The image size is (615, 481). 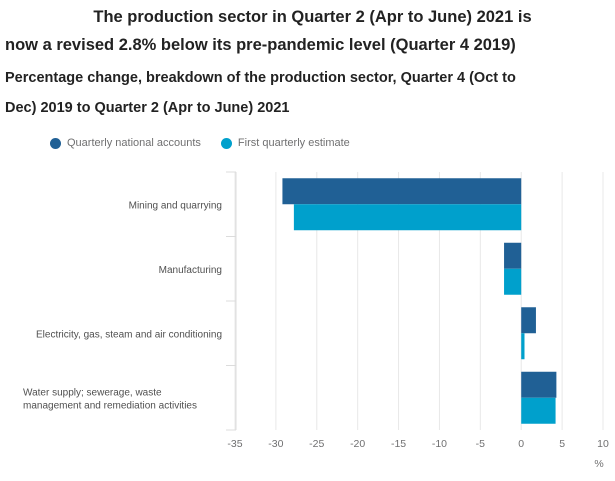 I want to click on x-tick-label: -35, so click(x=234, y=444).